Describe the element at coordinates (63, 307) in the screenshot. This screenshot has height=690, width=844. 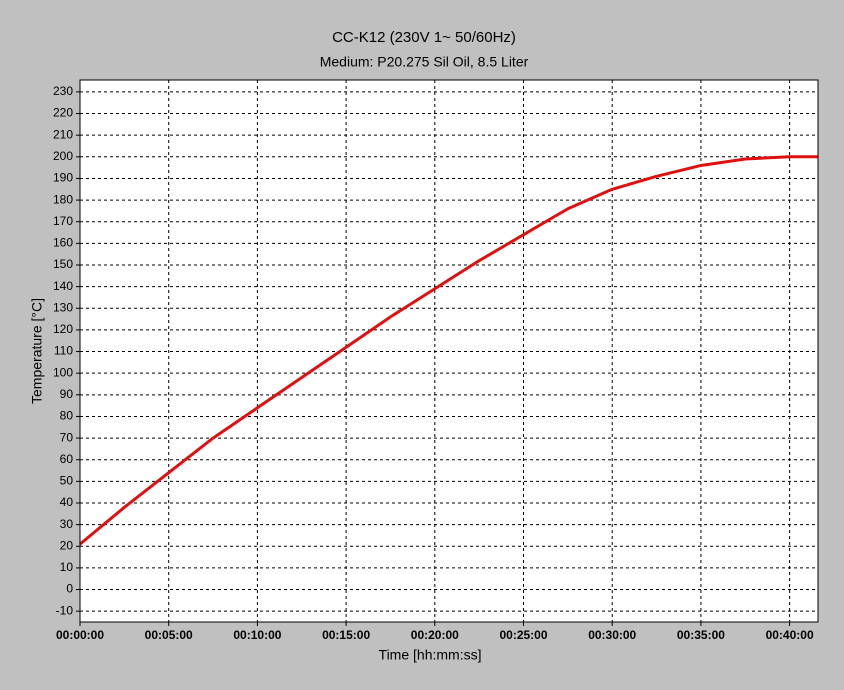
I see `y-tick-label: 130` at that location.